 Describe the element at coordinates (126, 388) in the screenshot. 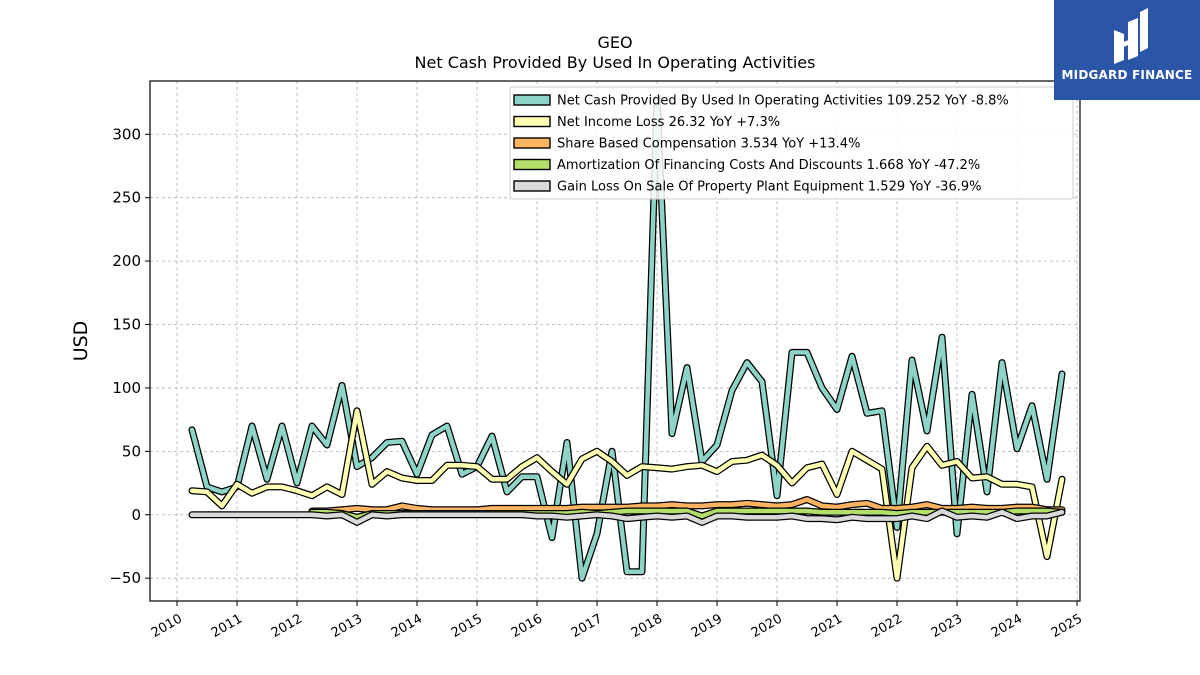

I see `y-tick-label: 100` at that location.